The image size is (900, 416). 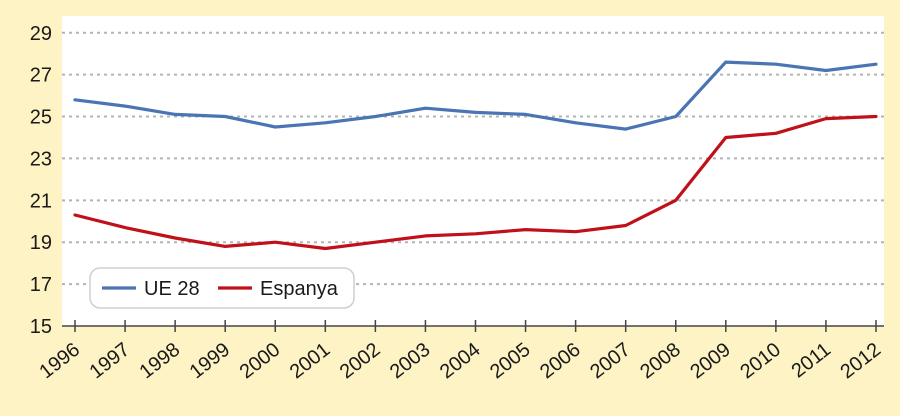 I want to click on legend-label: Espanya, so click(x=299, y=289).